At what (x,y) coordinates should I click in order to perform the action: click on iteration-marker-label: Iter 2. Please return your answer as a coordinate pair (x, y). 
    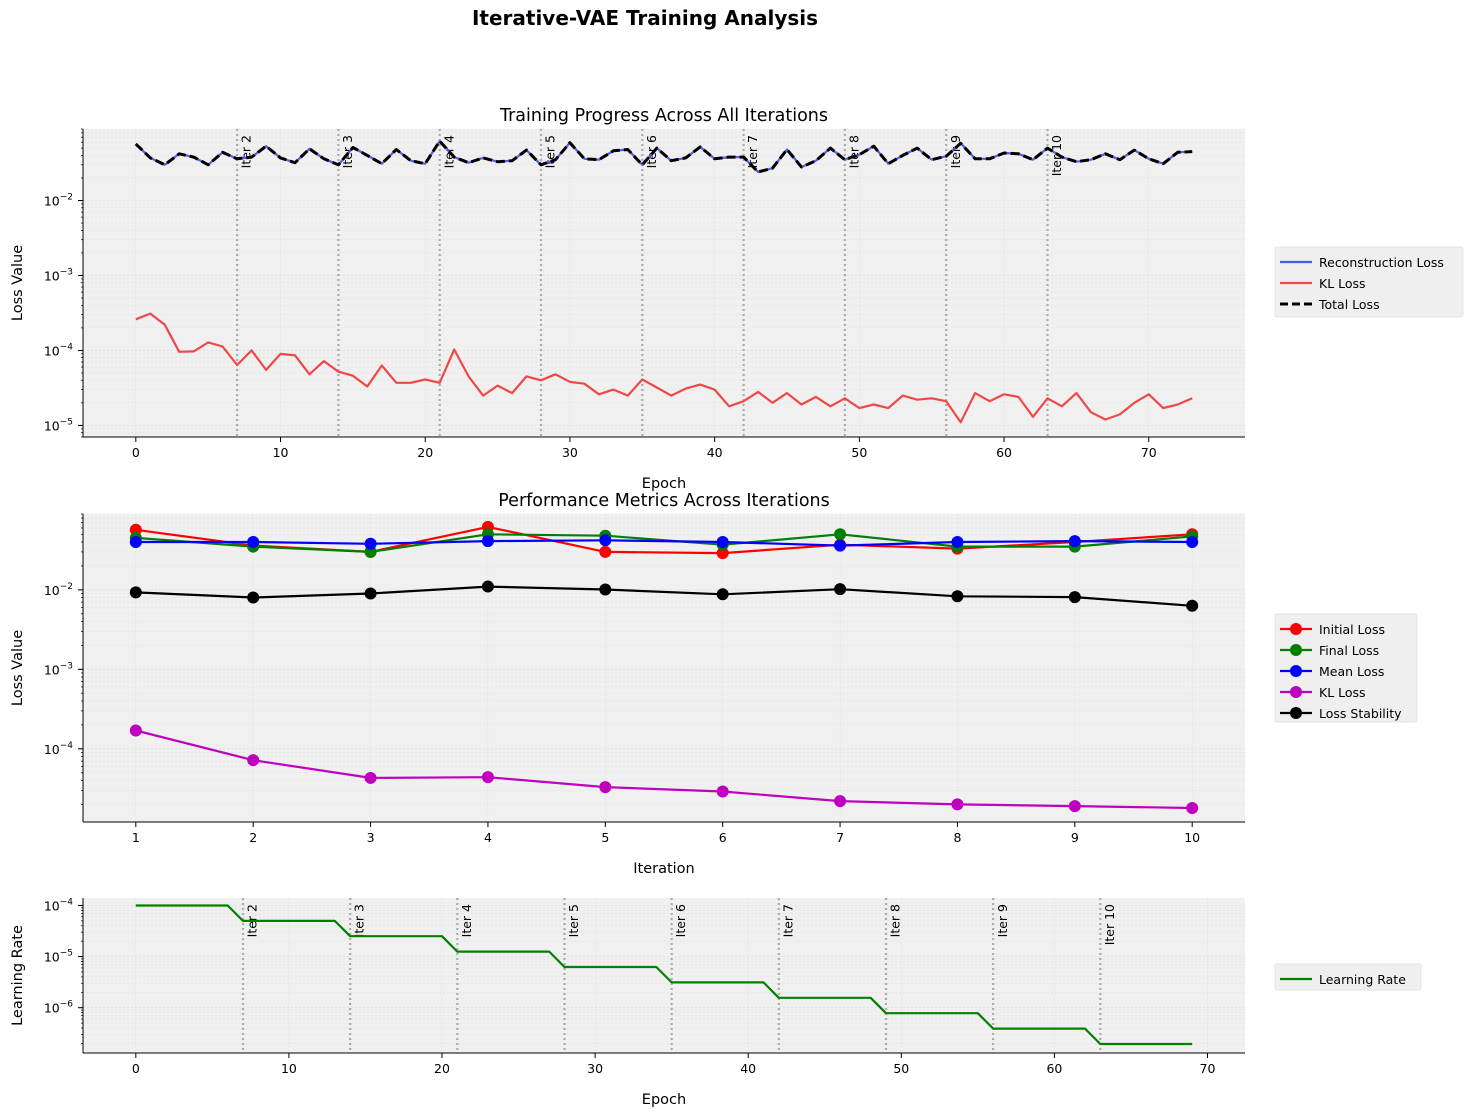
    Looking at the image, I should click on (246, 151).